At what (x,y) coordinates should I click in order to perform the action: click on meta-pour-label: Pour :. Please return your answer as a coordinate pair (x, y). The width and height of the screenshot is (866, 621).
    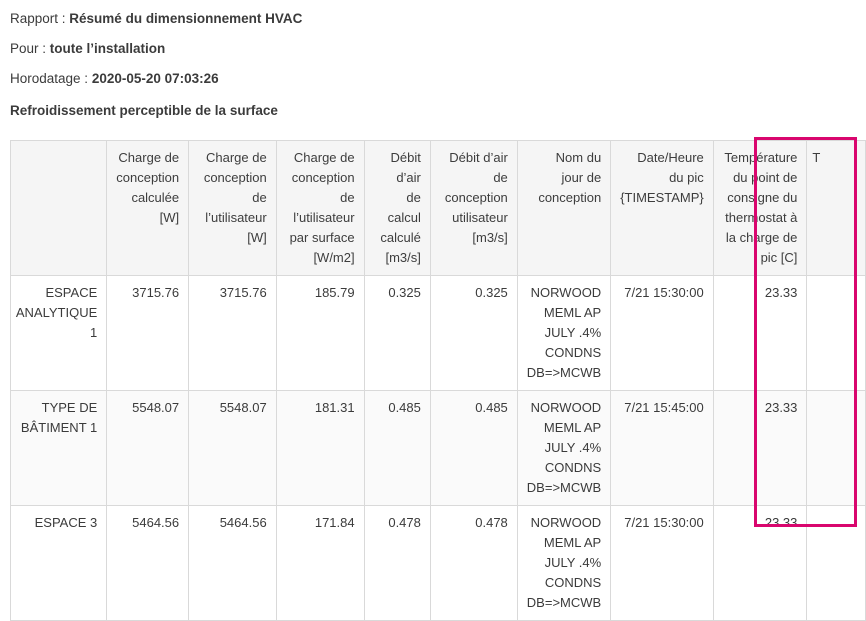
    Looking at the image, I should click on (28, 48).